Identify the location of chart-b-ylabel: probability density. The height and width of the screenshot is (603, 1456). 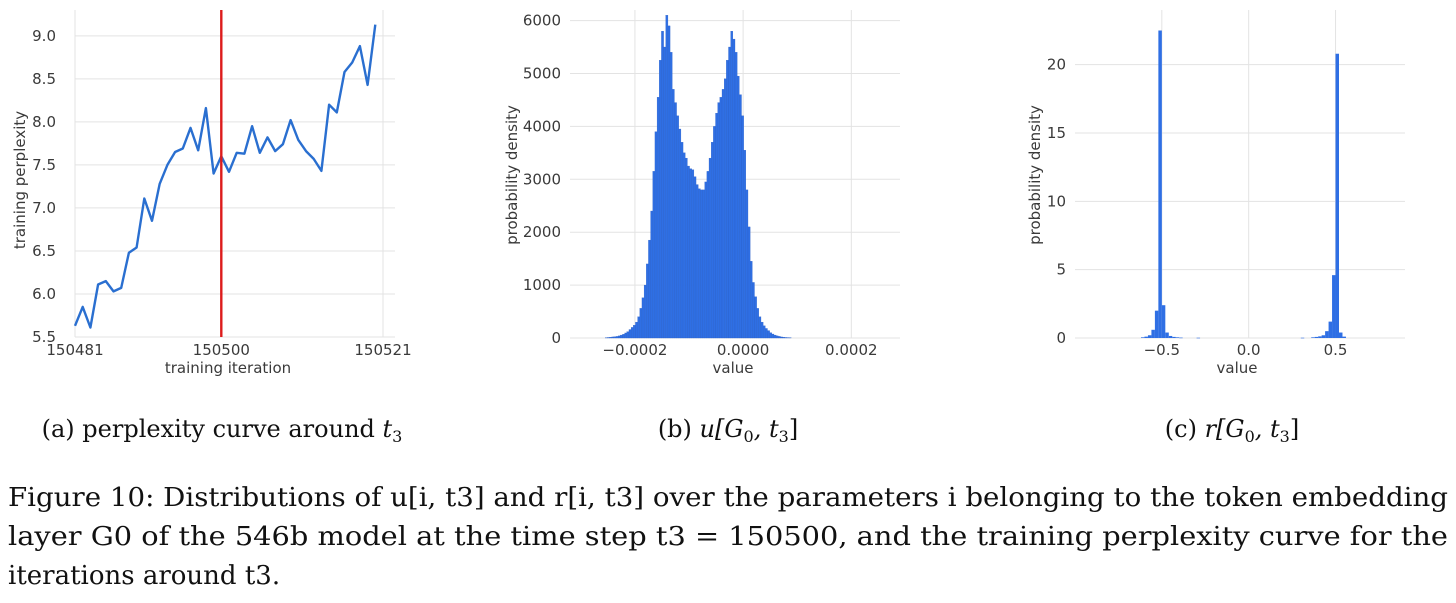
(512, 175).